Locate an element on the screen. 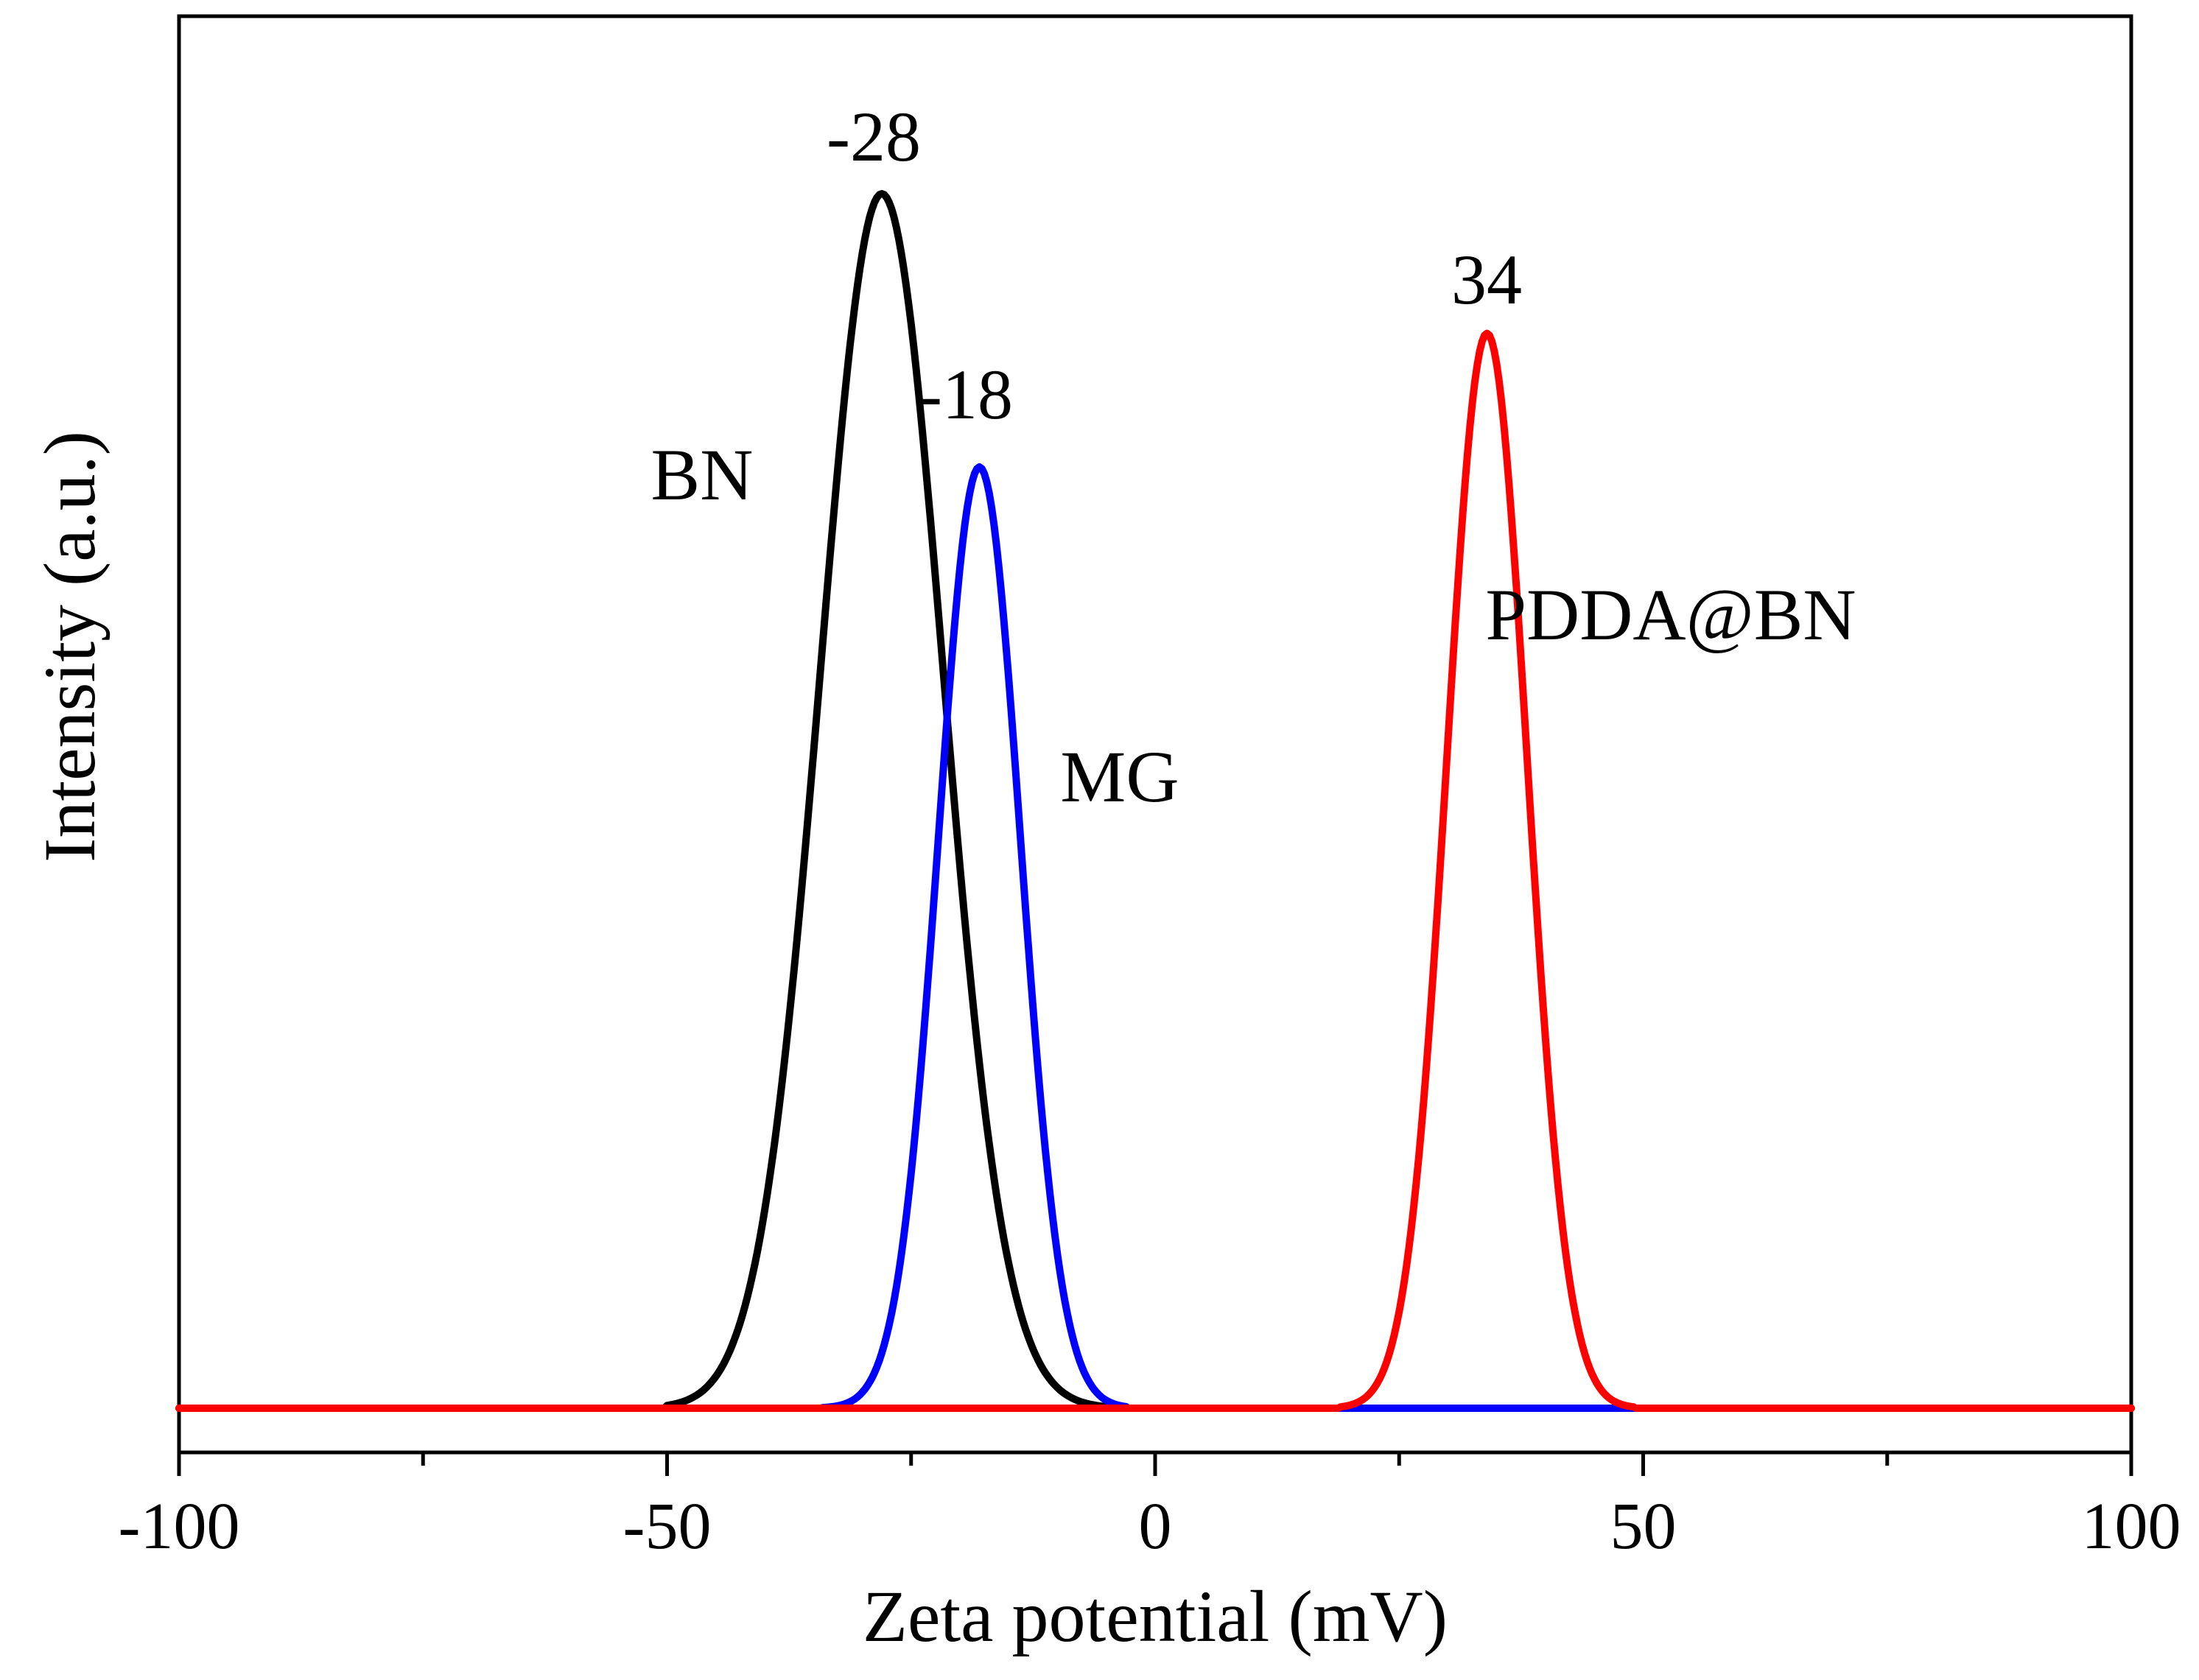 This screenshot has height=1680, width=2199. curve-label-pdda-bn: PDDA@BN is located at coordinates (1671, 615).